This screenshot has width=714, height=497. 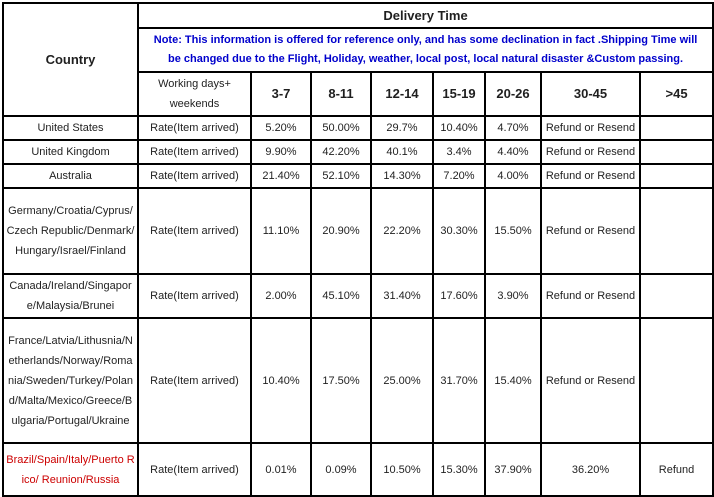 What do you see at coordinates (70, 152) in the screenshot?
I see `country-cell: United Kingdom` at bounding box center [70, 152].